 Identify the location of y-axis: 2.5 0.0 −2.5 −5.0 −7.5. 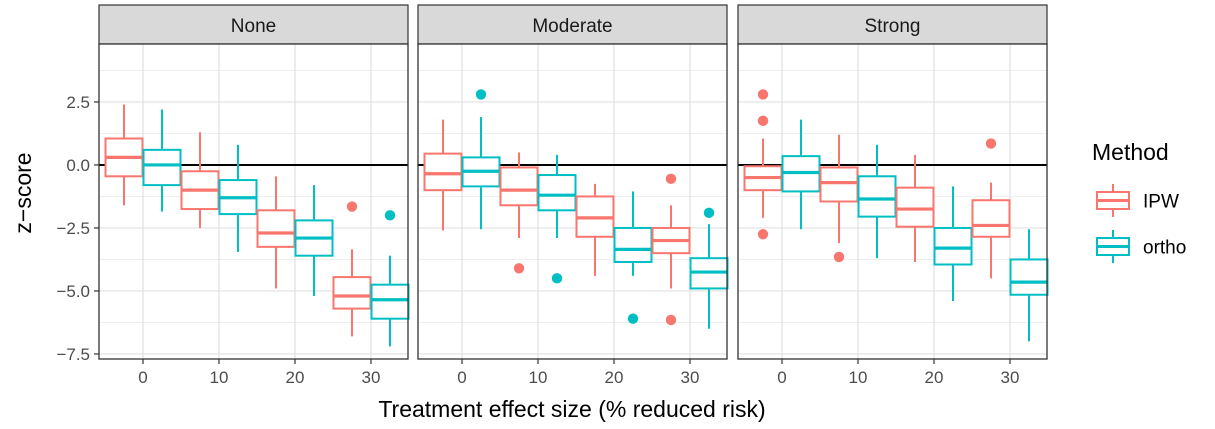
(77, 228).